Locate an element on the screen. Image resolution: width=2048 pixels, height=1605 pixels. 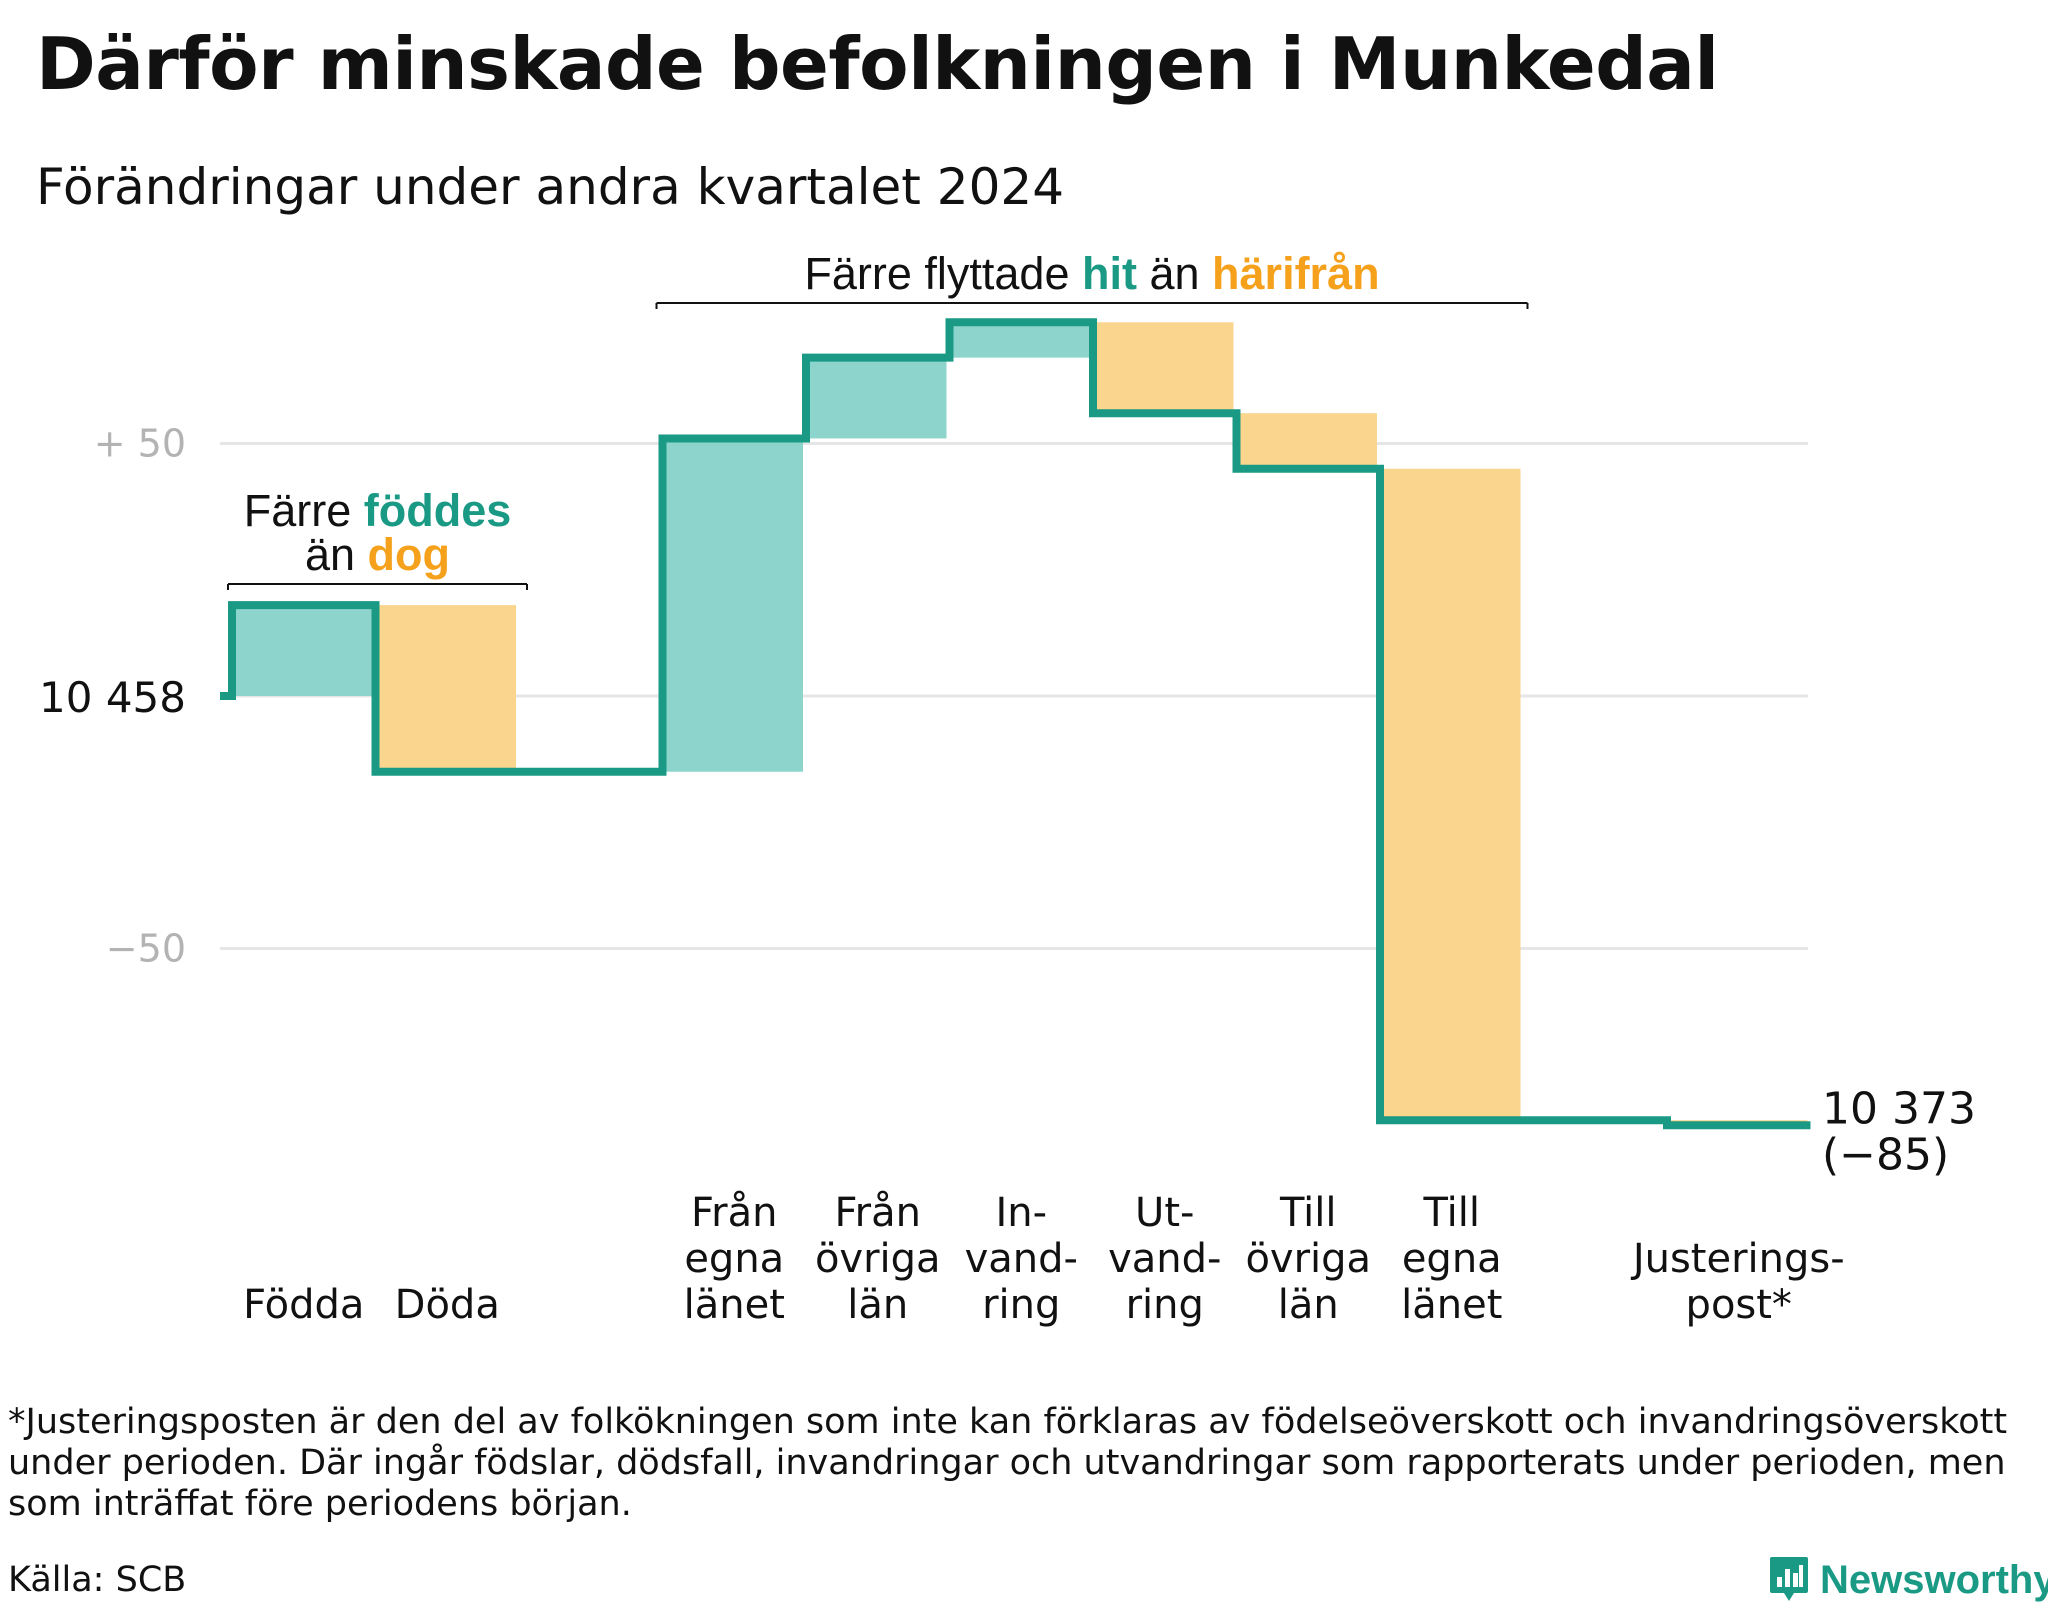
category-label-line: Födda is located at coordinates (303, 1305).